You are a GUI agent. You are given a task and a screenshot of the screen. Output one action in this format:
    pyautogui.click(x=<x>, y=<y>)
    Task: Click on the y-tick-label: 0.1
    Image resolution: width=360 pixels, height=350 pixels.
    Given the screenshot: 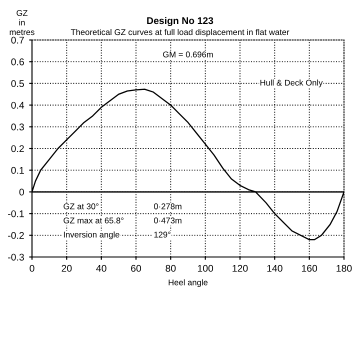 What is the action you would take?
    pyautogui.click(x=17, y=170)
    